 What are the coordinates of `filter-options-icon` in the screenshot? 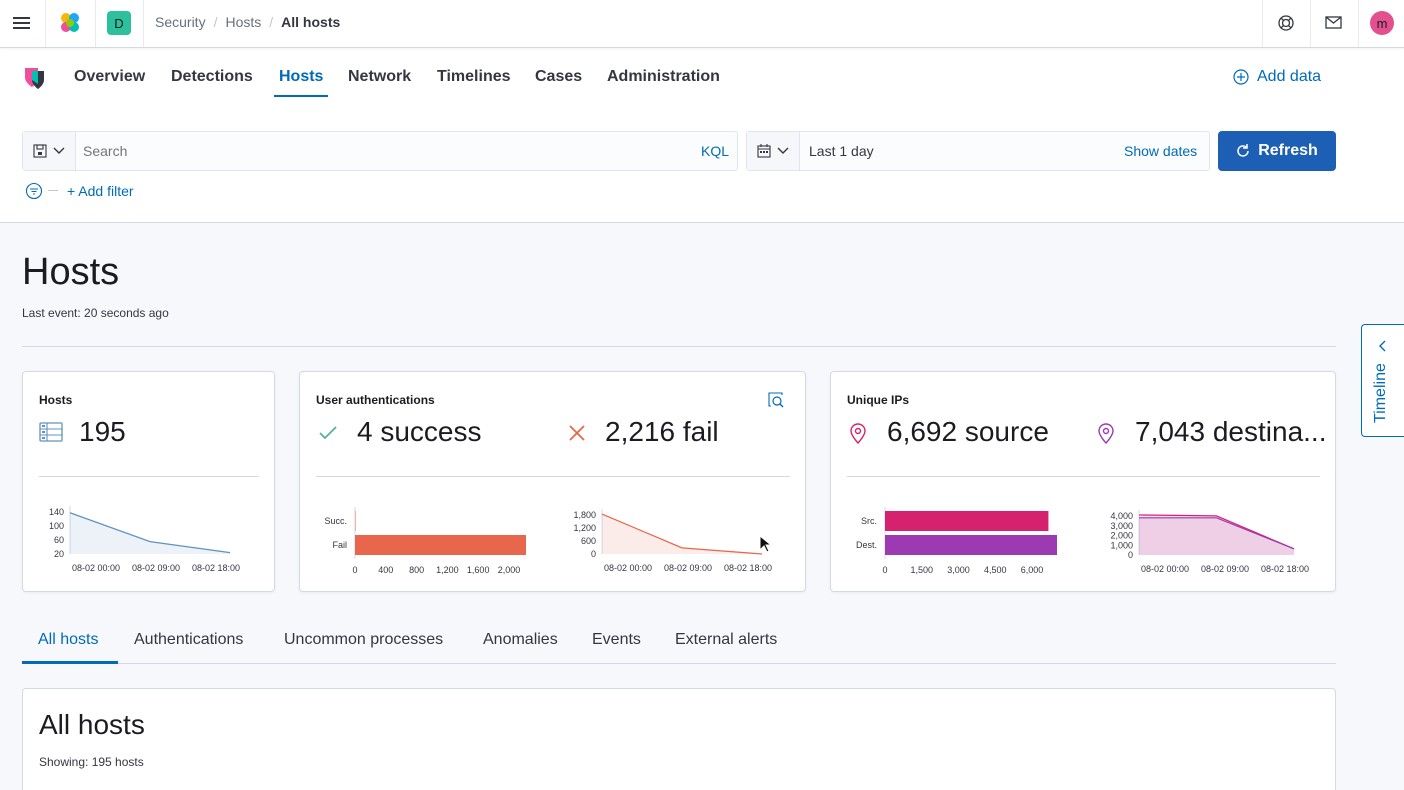 It's located at (34, 191).